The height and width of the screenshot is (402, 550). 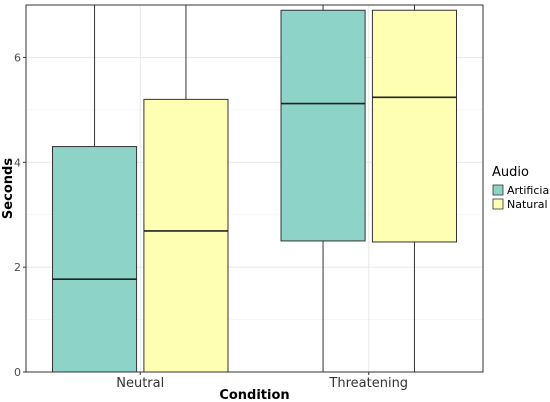 I want to click on legend-label-natural: Natural, so click(x=527, y=204).